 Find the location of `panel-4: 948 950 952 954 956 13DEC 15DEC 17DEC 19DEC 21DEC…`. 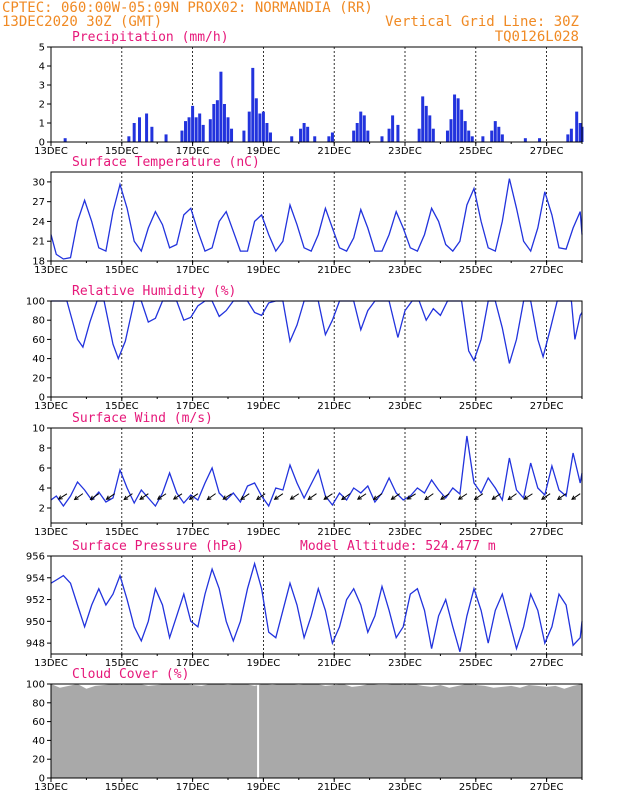

panel-4: 948 950 952 954 956 13DEC 15DEC 17DEC 19DEC 21DEC… is located at coordinates (304, 604).